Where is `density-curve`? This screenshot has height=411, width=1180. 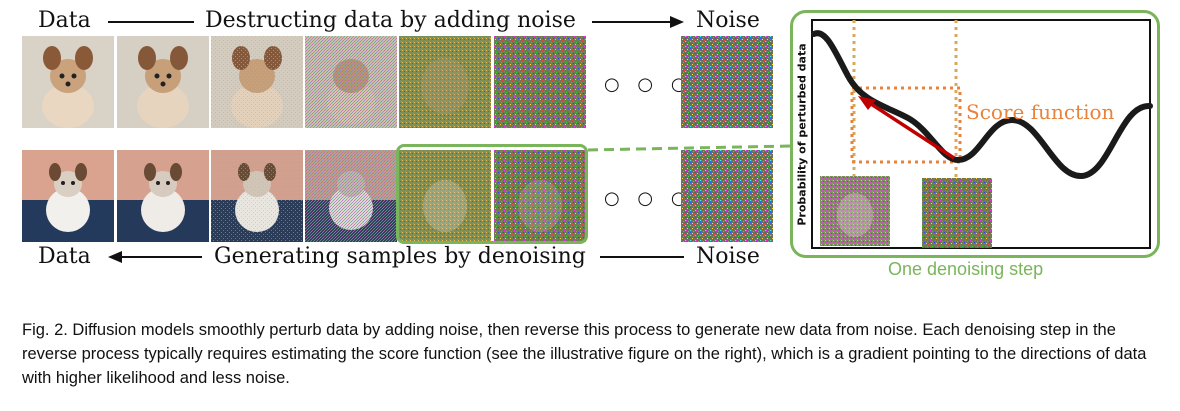
density-curve is located at coordinates (982, 104).